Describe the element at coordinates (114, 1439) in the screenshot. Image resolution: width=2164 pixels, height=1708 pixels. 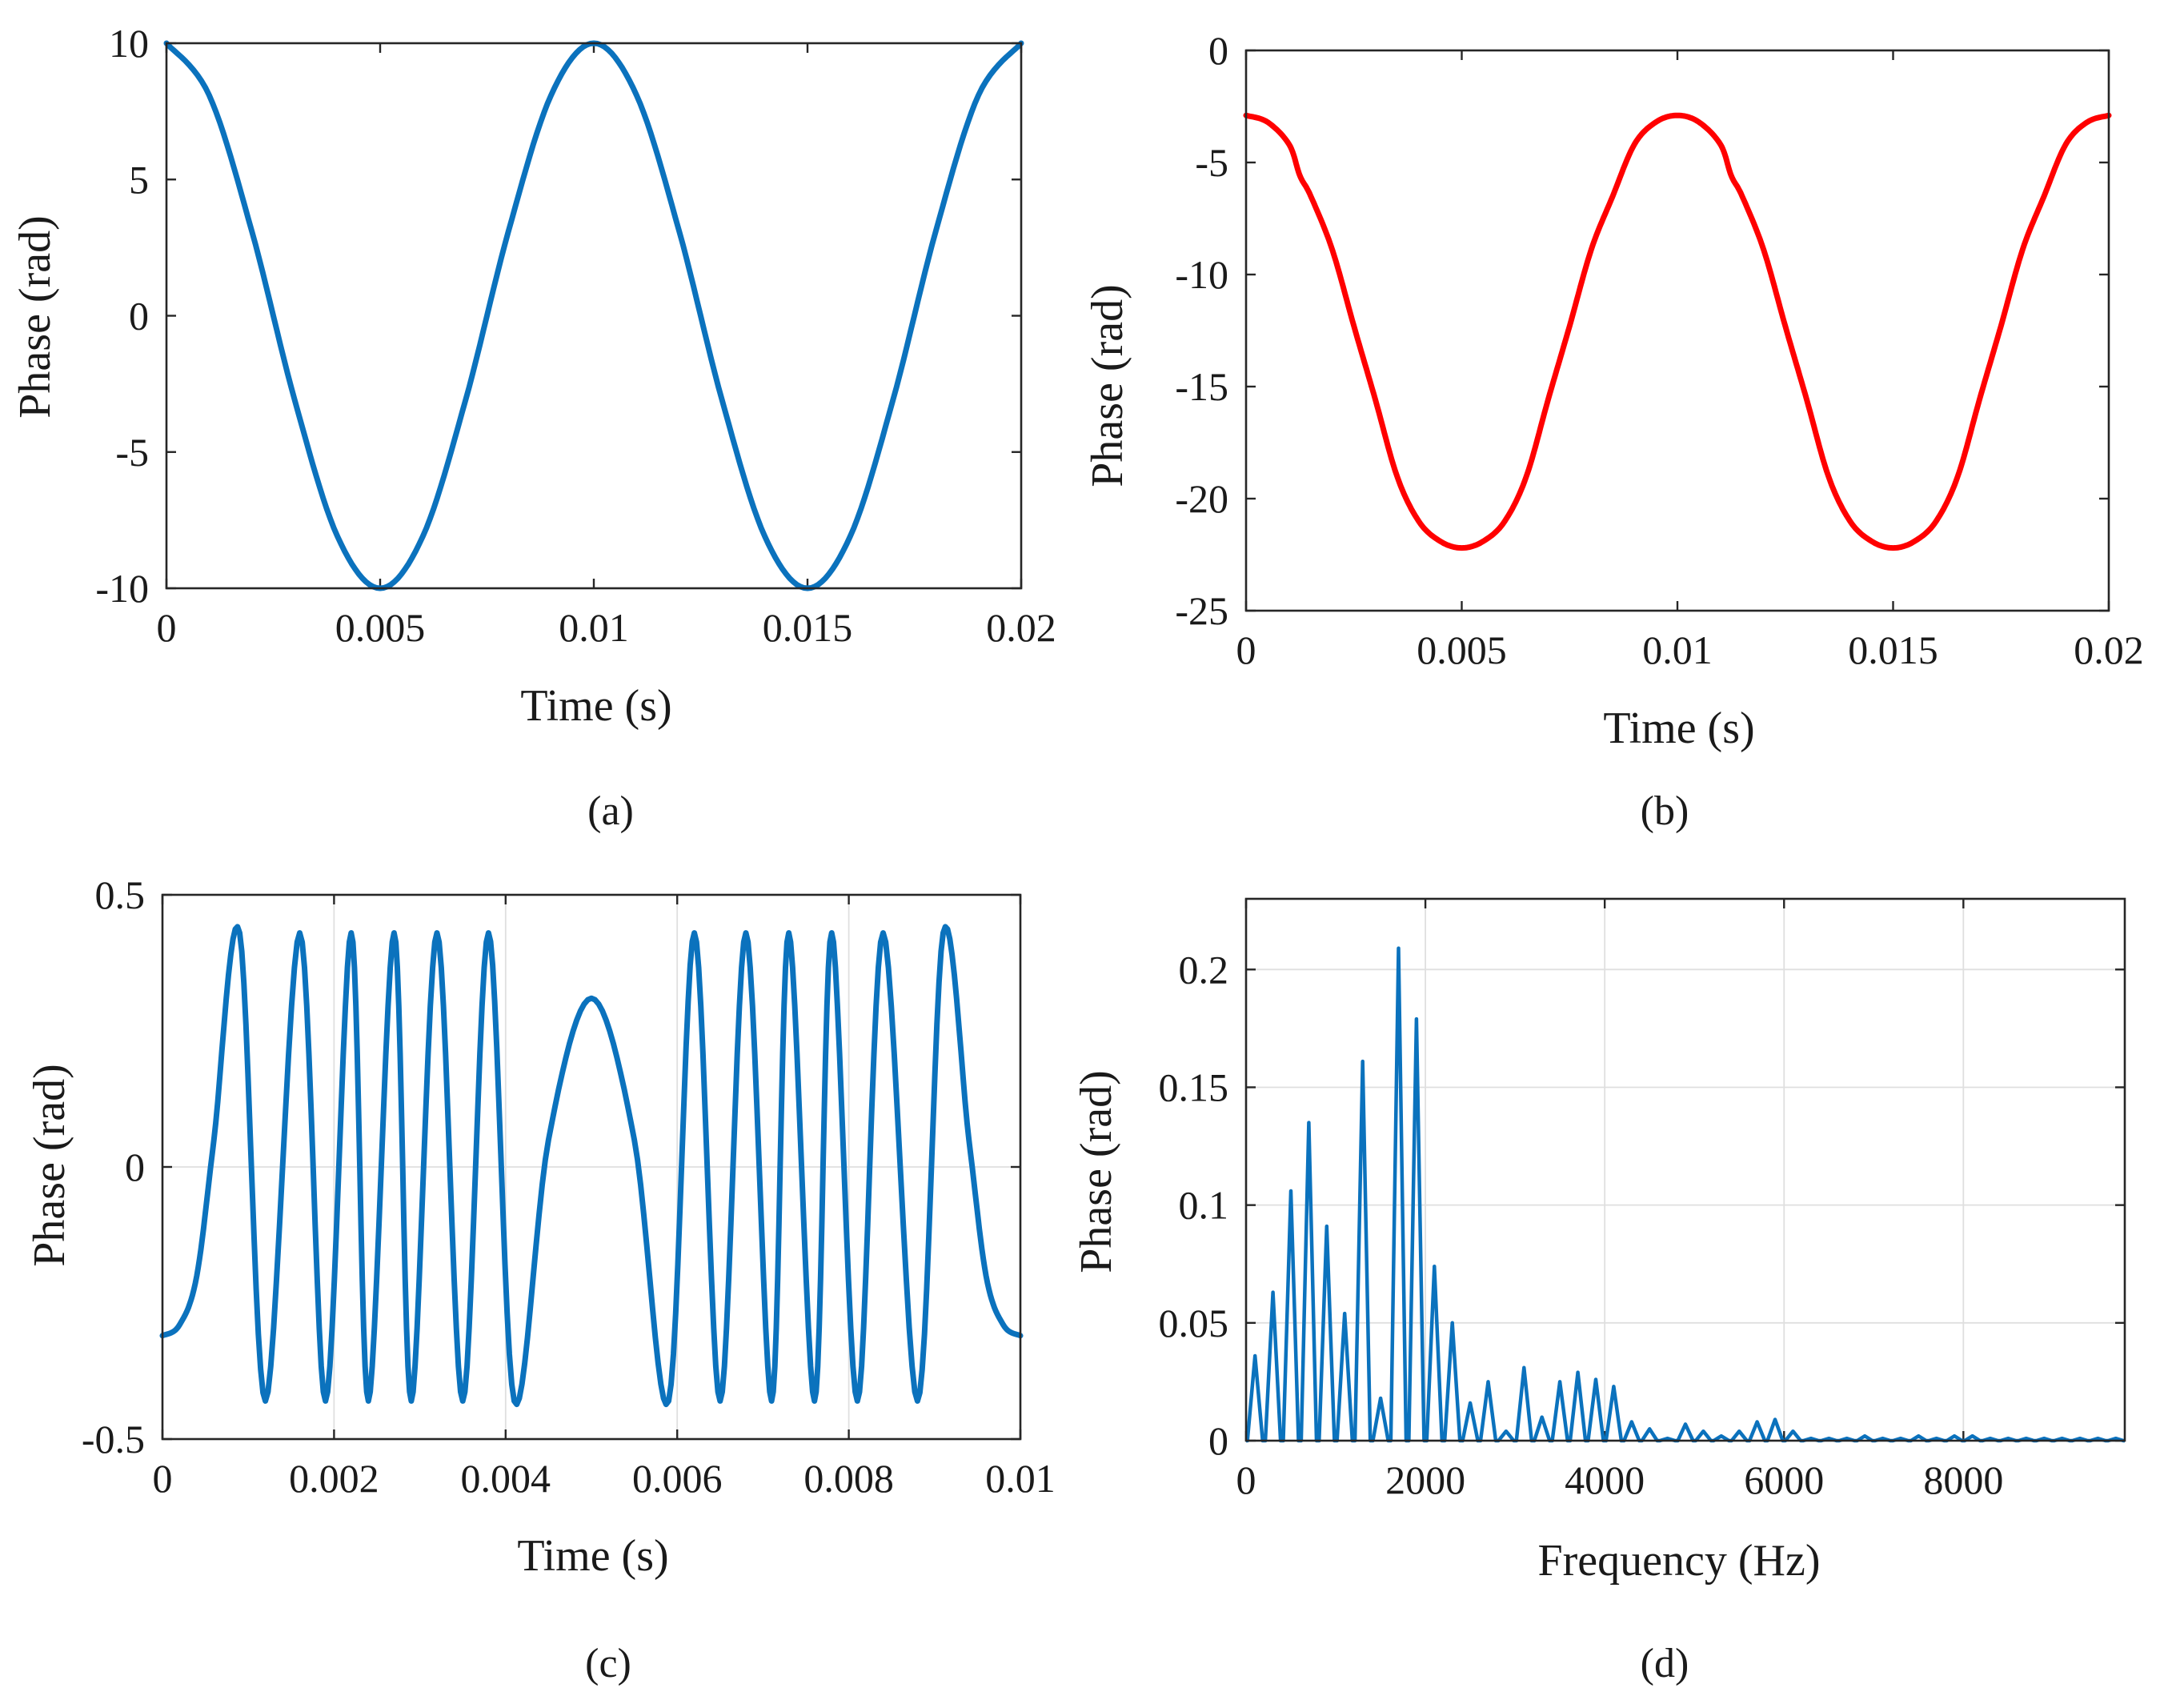
I see `panel-c-y-tick-label: -0.5` at that location.